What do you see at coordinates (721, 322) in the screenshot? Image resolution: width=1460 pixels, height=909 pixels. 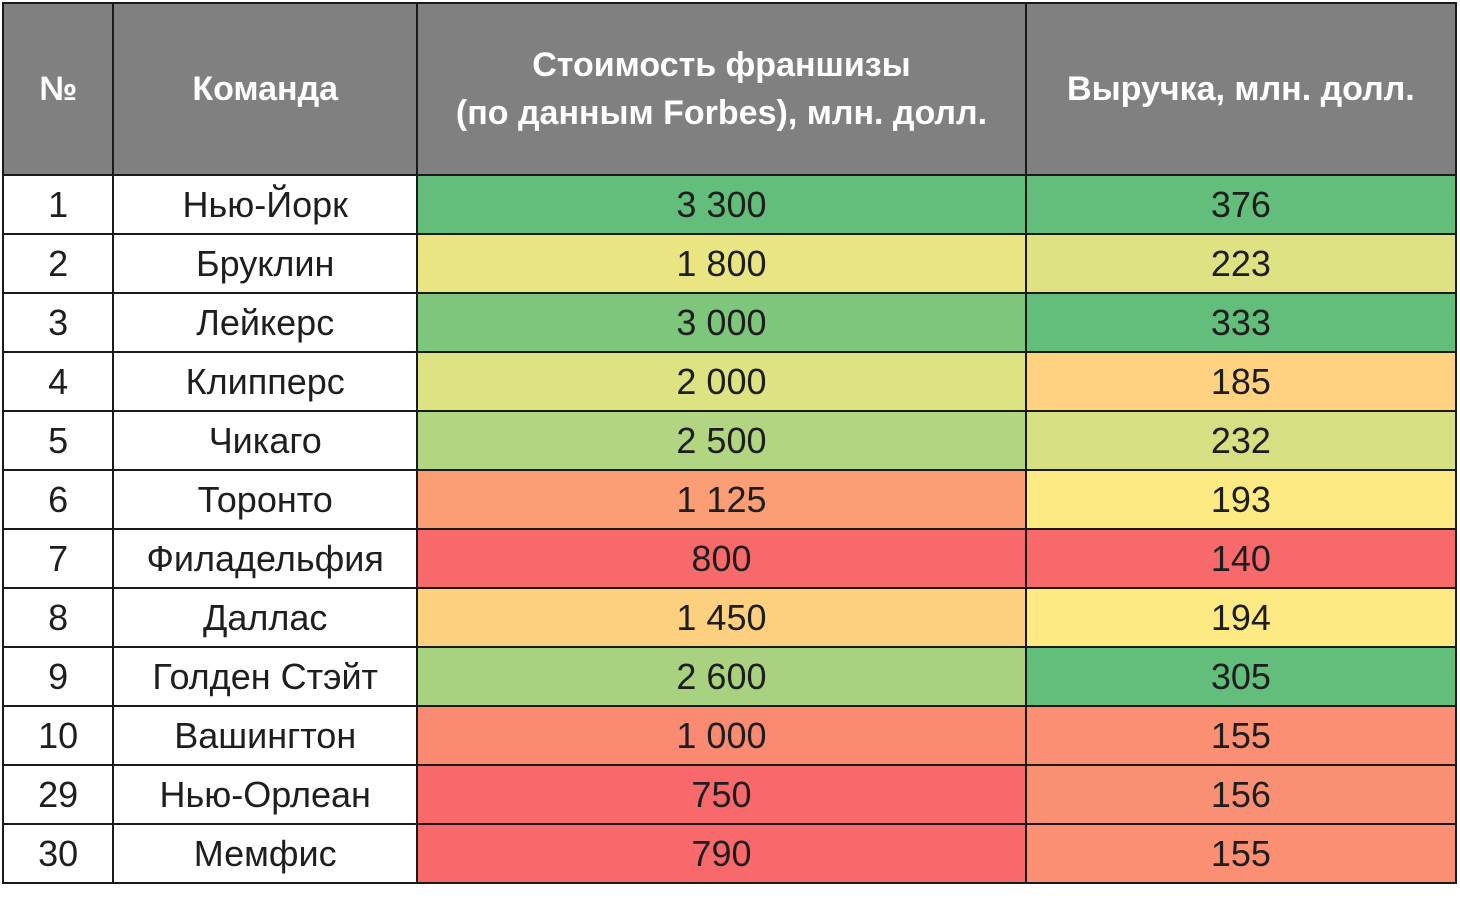 I see `cell-franchise-value: 3 000` at bounding box center [721, 322].